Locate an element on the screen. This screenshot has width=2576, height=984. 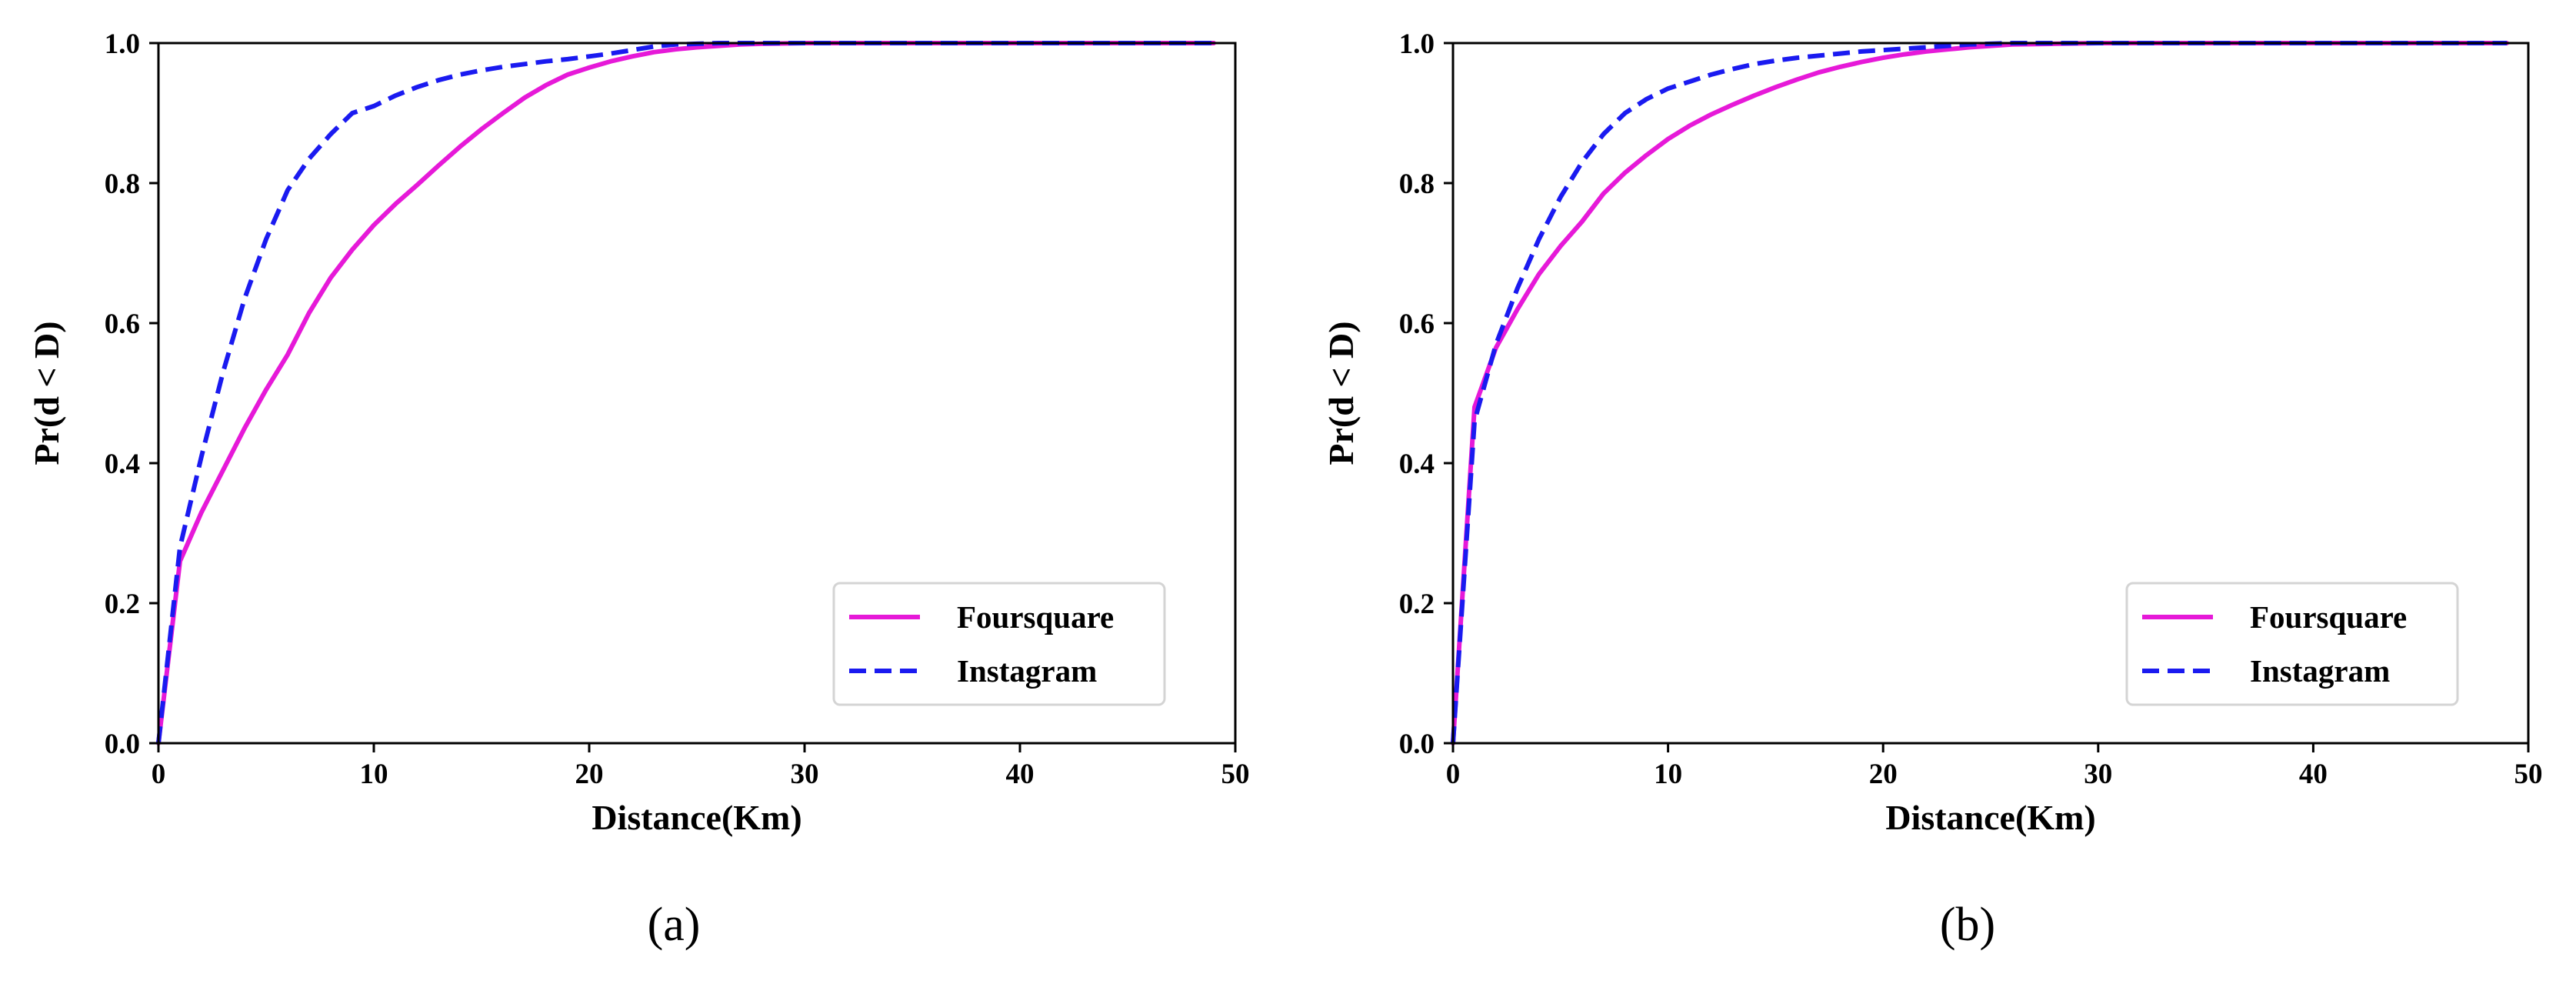
panel-label: (a) is located at coordinates (674, 925).